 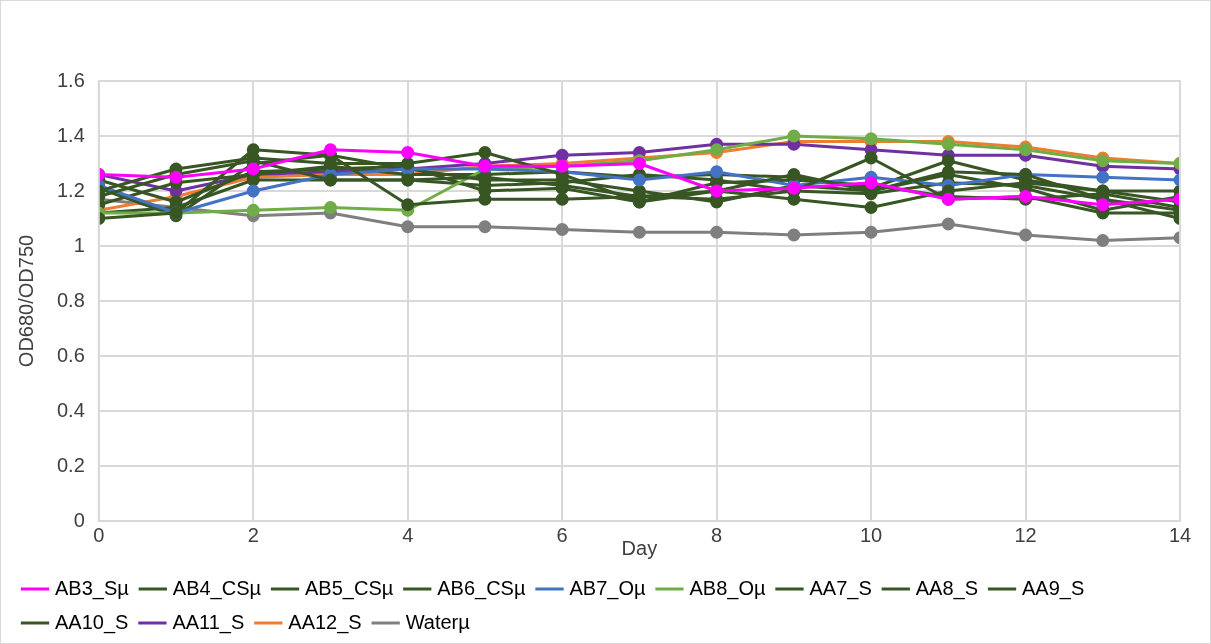 What do you see at coordinates (208, 622) in the screenshot?
I see `legend-label: AA11_S` at bounding box center [208, 622].